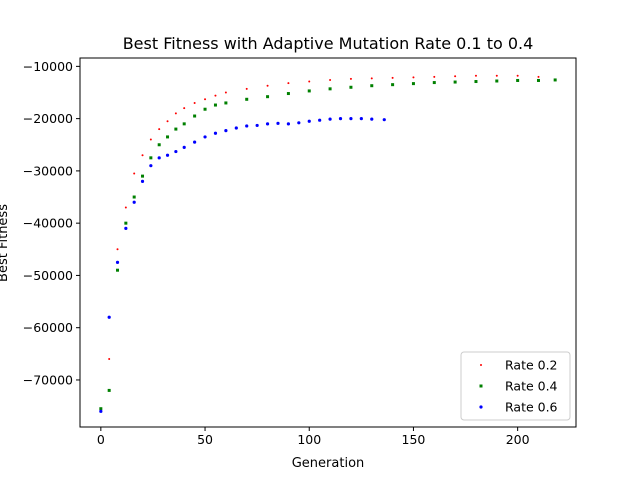 This screenshot has width=640, height=480. I want to click on y-tick-label: −10000, so click(48, 66).